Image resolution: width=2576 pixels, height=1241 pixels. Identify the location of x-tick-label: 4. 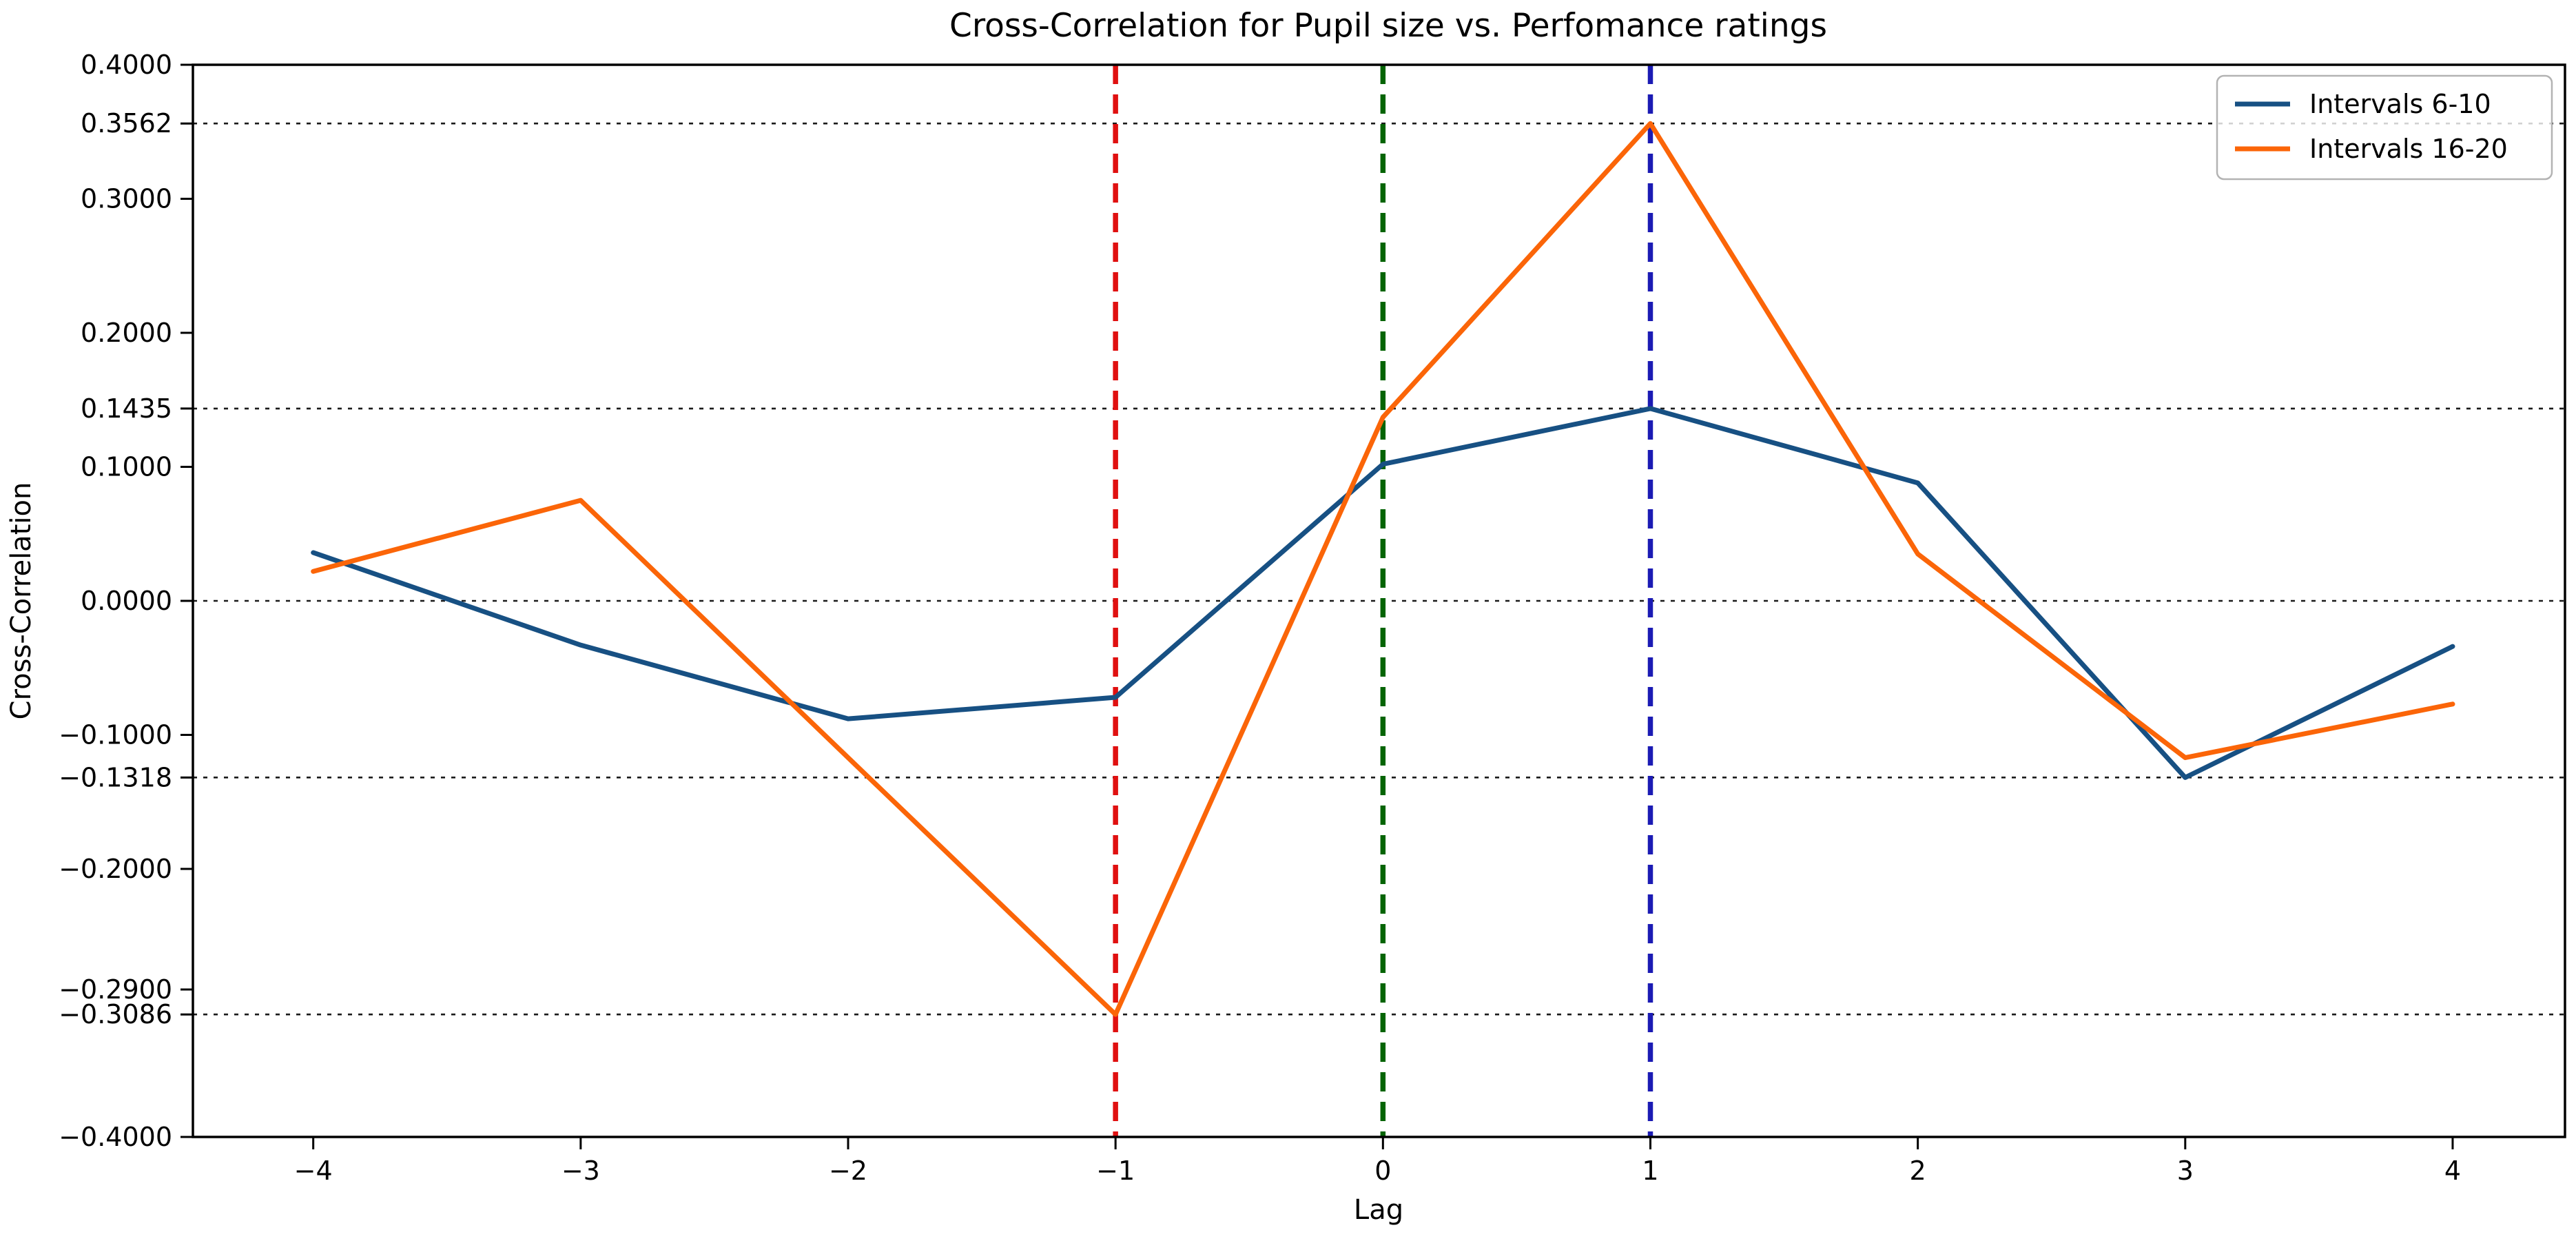
(2452, 1171).